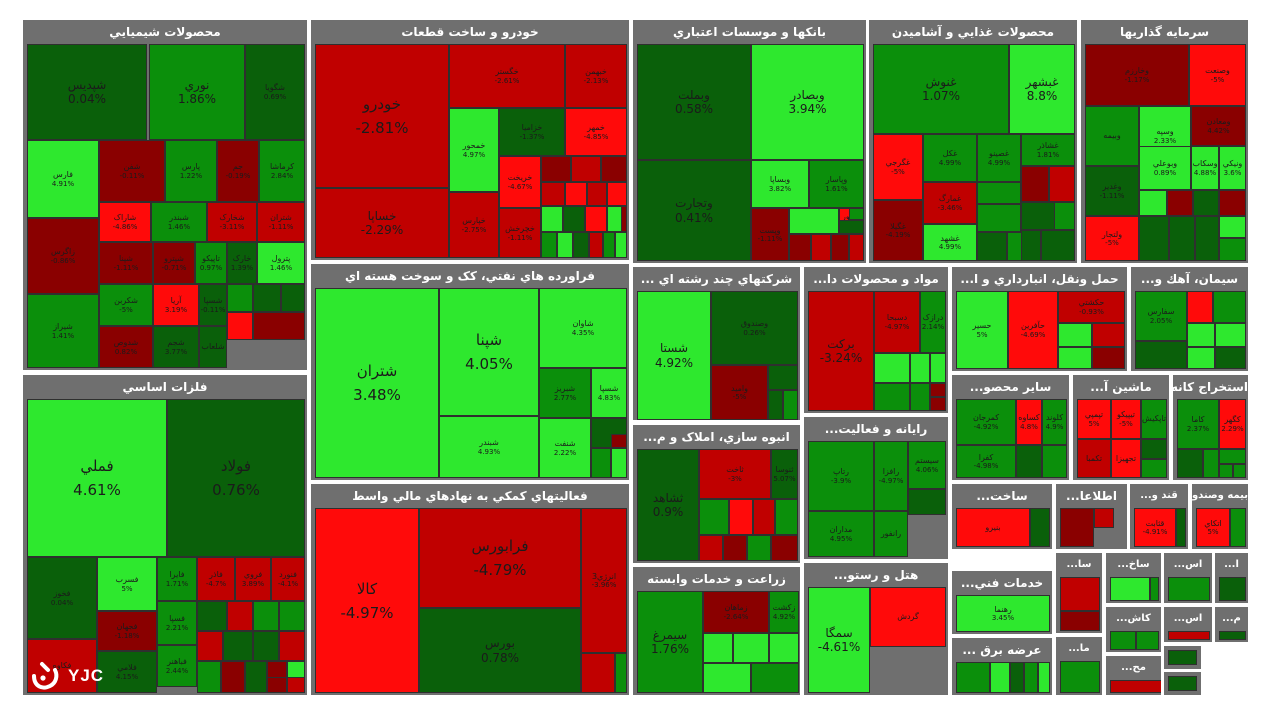 The width and height of the screenshot is (1265, 717). What do you see at coordinates (500, 650) in the screenshot?
I see `stock-tile: بورس 0.78%` at bounding box center [500, 650].